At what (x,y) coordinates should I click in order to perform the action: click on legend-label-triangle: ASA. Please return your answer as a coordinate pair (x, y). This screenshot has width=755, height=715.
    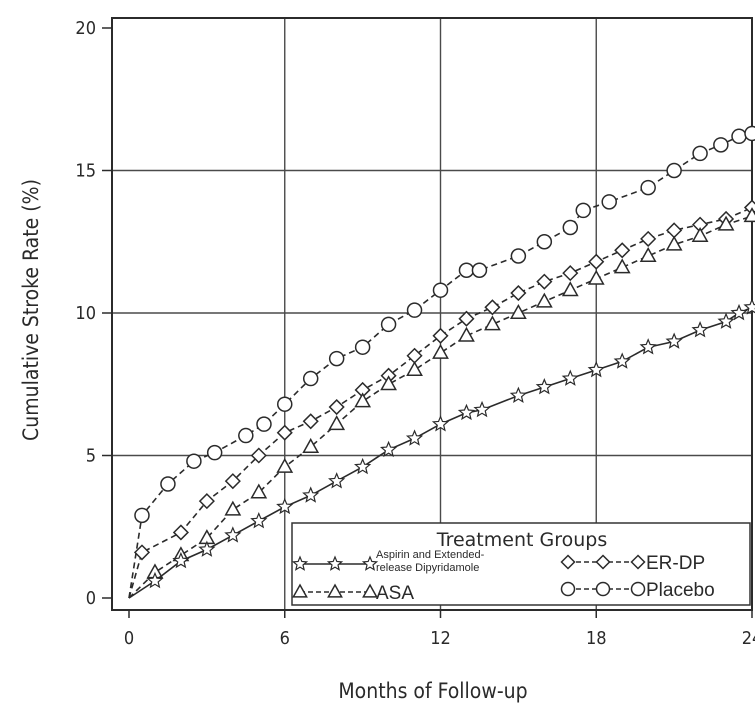
    Looking at the image, I should click on (395, 593).